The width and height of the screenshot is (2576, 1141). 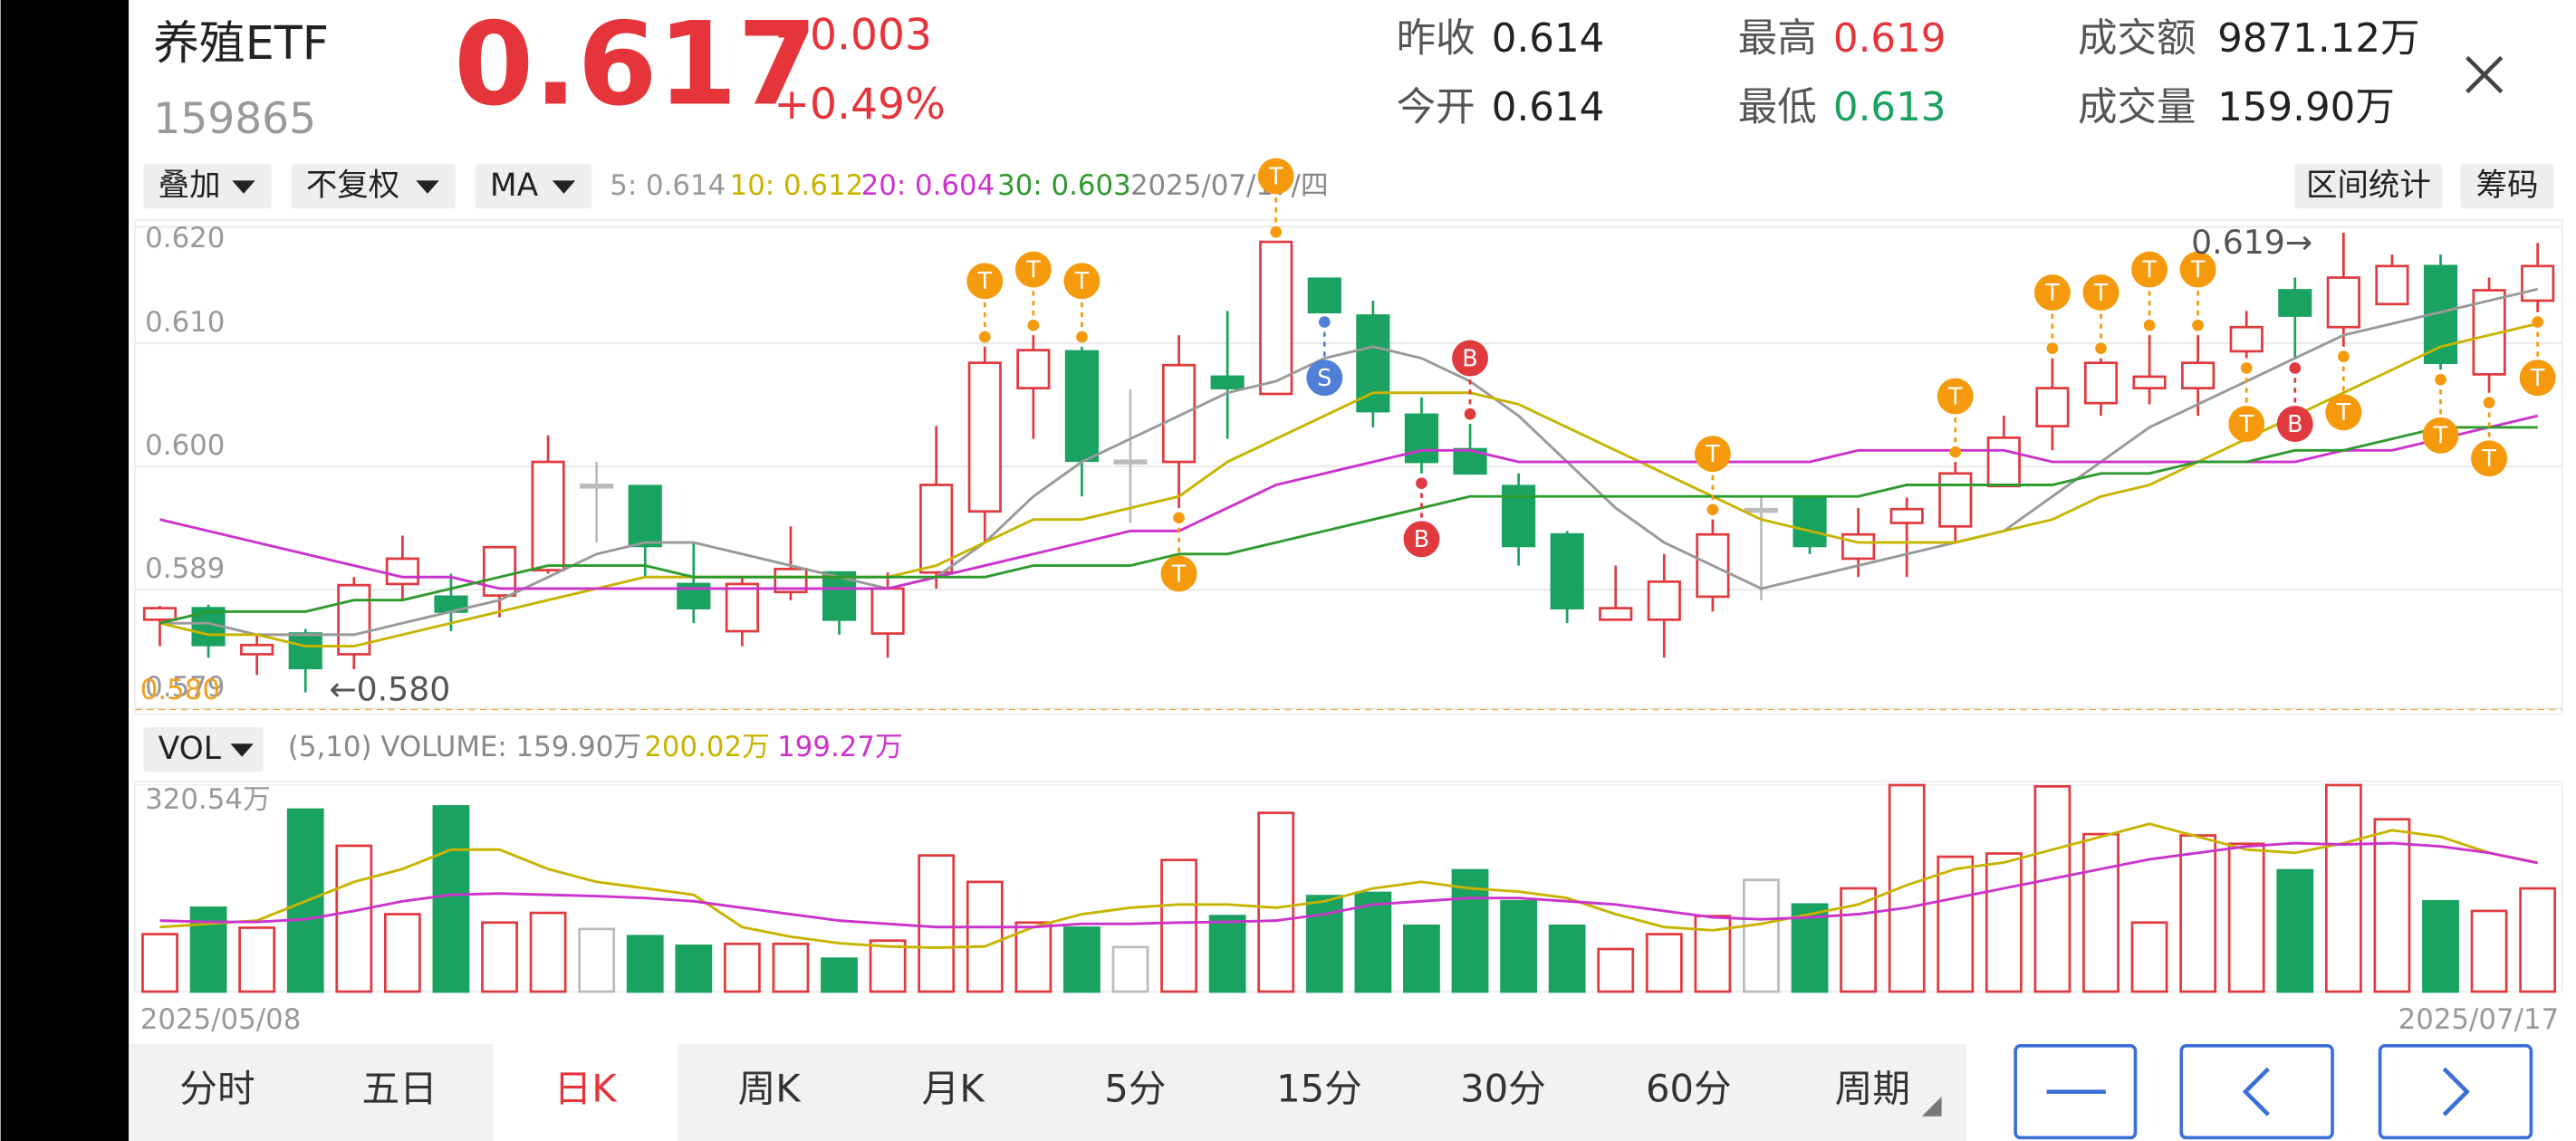 I want to click on prev-button, so click(x=2256, y=1092).